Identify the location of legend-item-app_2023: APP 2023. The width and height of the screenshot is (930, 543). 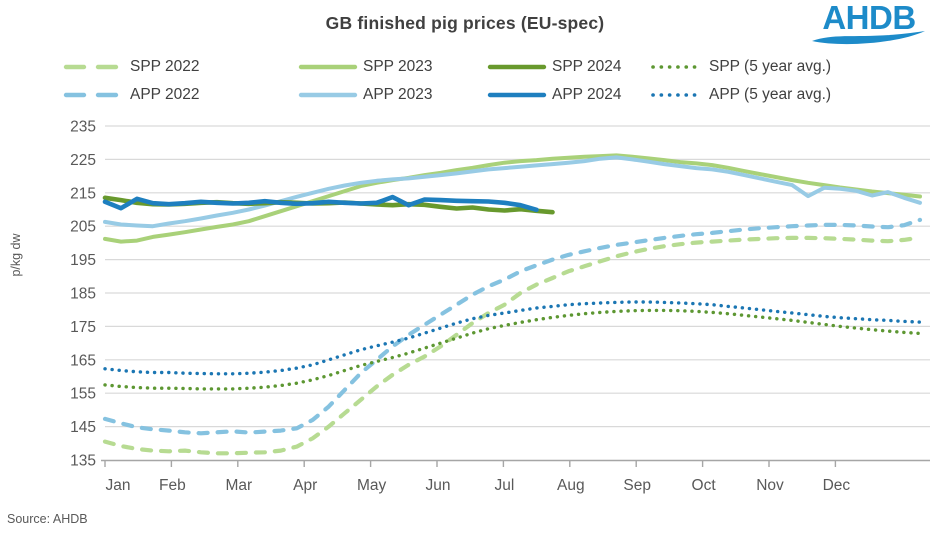
(365, 95).